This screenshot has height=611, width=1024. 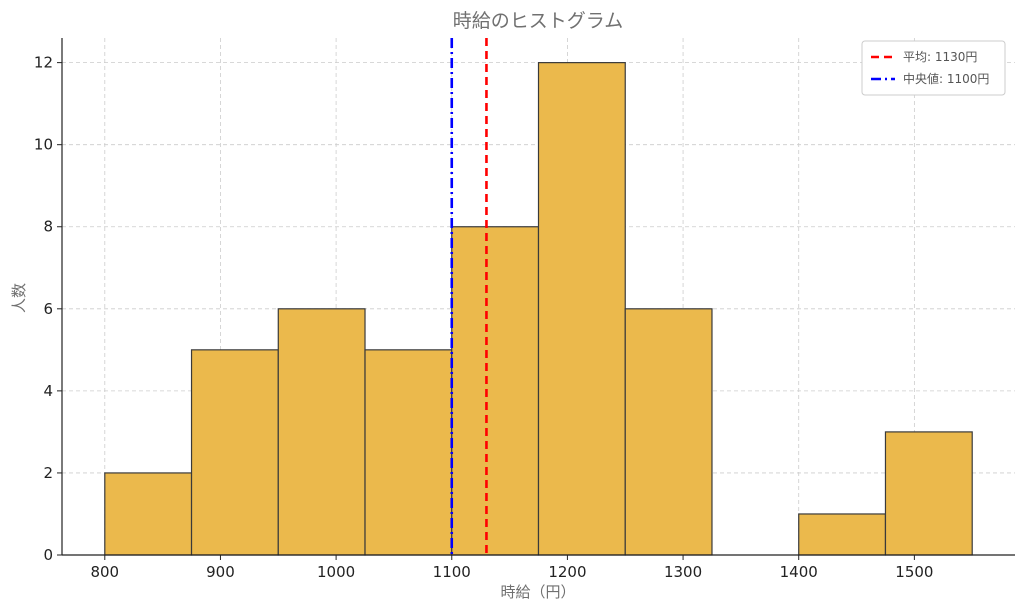 What do you see at coordinates (567, 572) in the screenshot?
I see `x-tick-label: 1200` at bounding box center [567, 572].